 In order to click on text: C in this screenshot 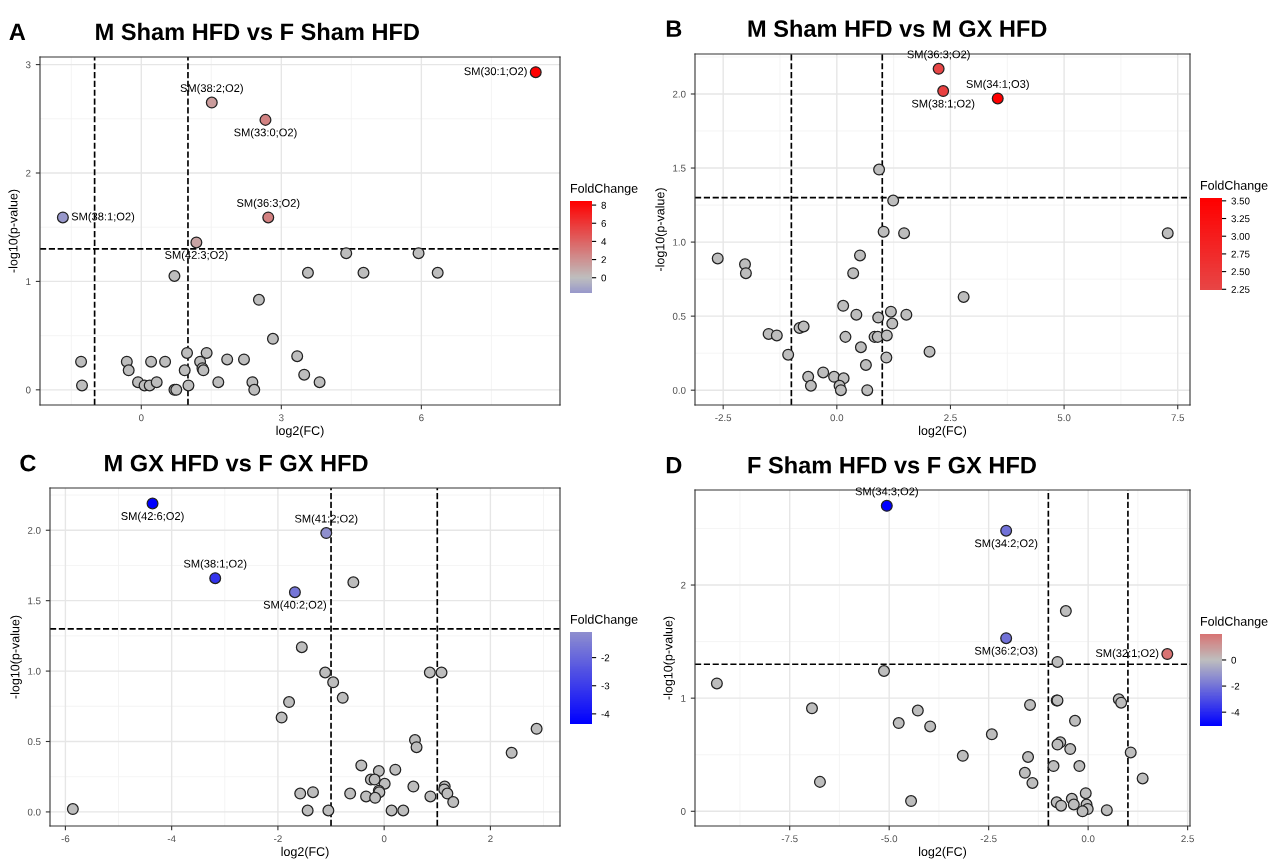, I will do `click(28, 463)`.